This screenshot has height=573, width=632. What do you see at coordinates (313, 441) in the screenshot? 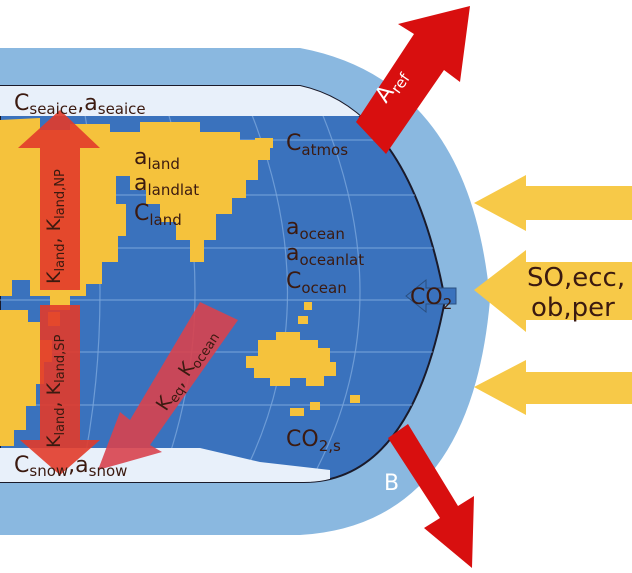
I see `label-co2s: CO2,s` at bounding box center [313, 441].